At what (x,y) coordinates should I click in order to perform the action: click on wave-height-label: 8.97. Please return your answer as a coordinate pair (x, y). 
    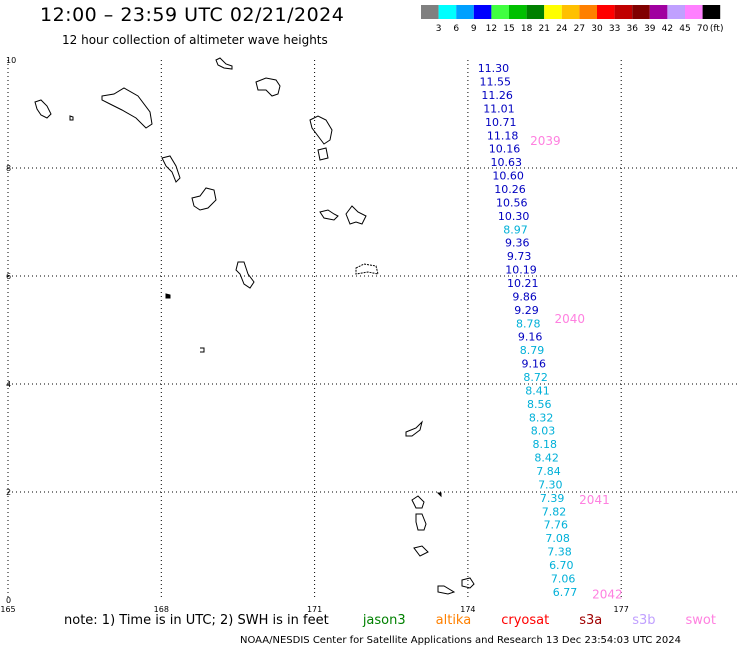
    Looking at the image, I should click on (515, 229).